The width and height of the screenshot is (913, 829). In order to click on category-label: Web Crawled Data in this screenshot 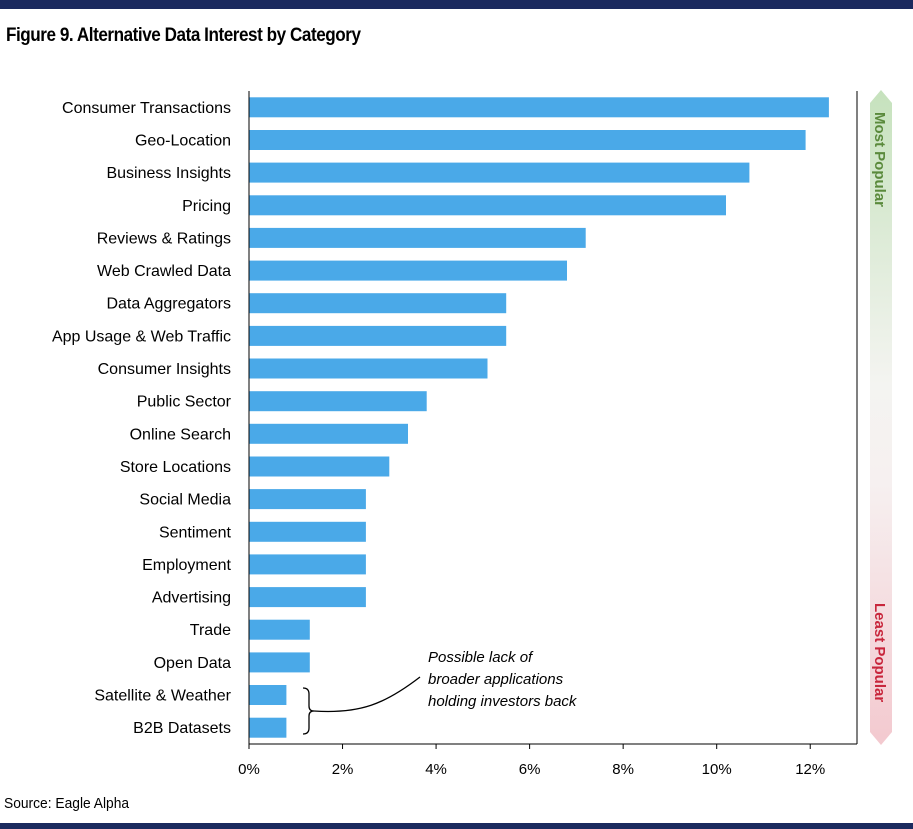, I will do `click(164, 271)`.